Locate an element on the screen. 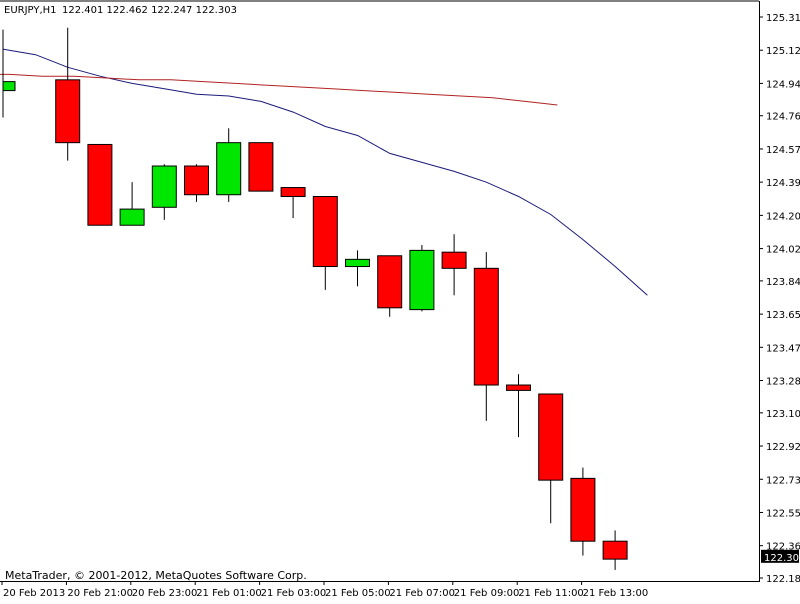 This screenshot has height=604, width=800. time-tick-label: 21 Feb 09:00 is located at coordinates (487, 593).